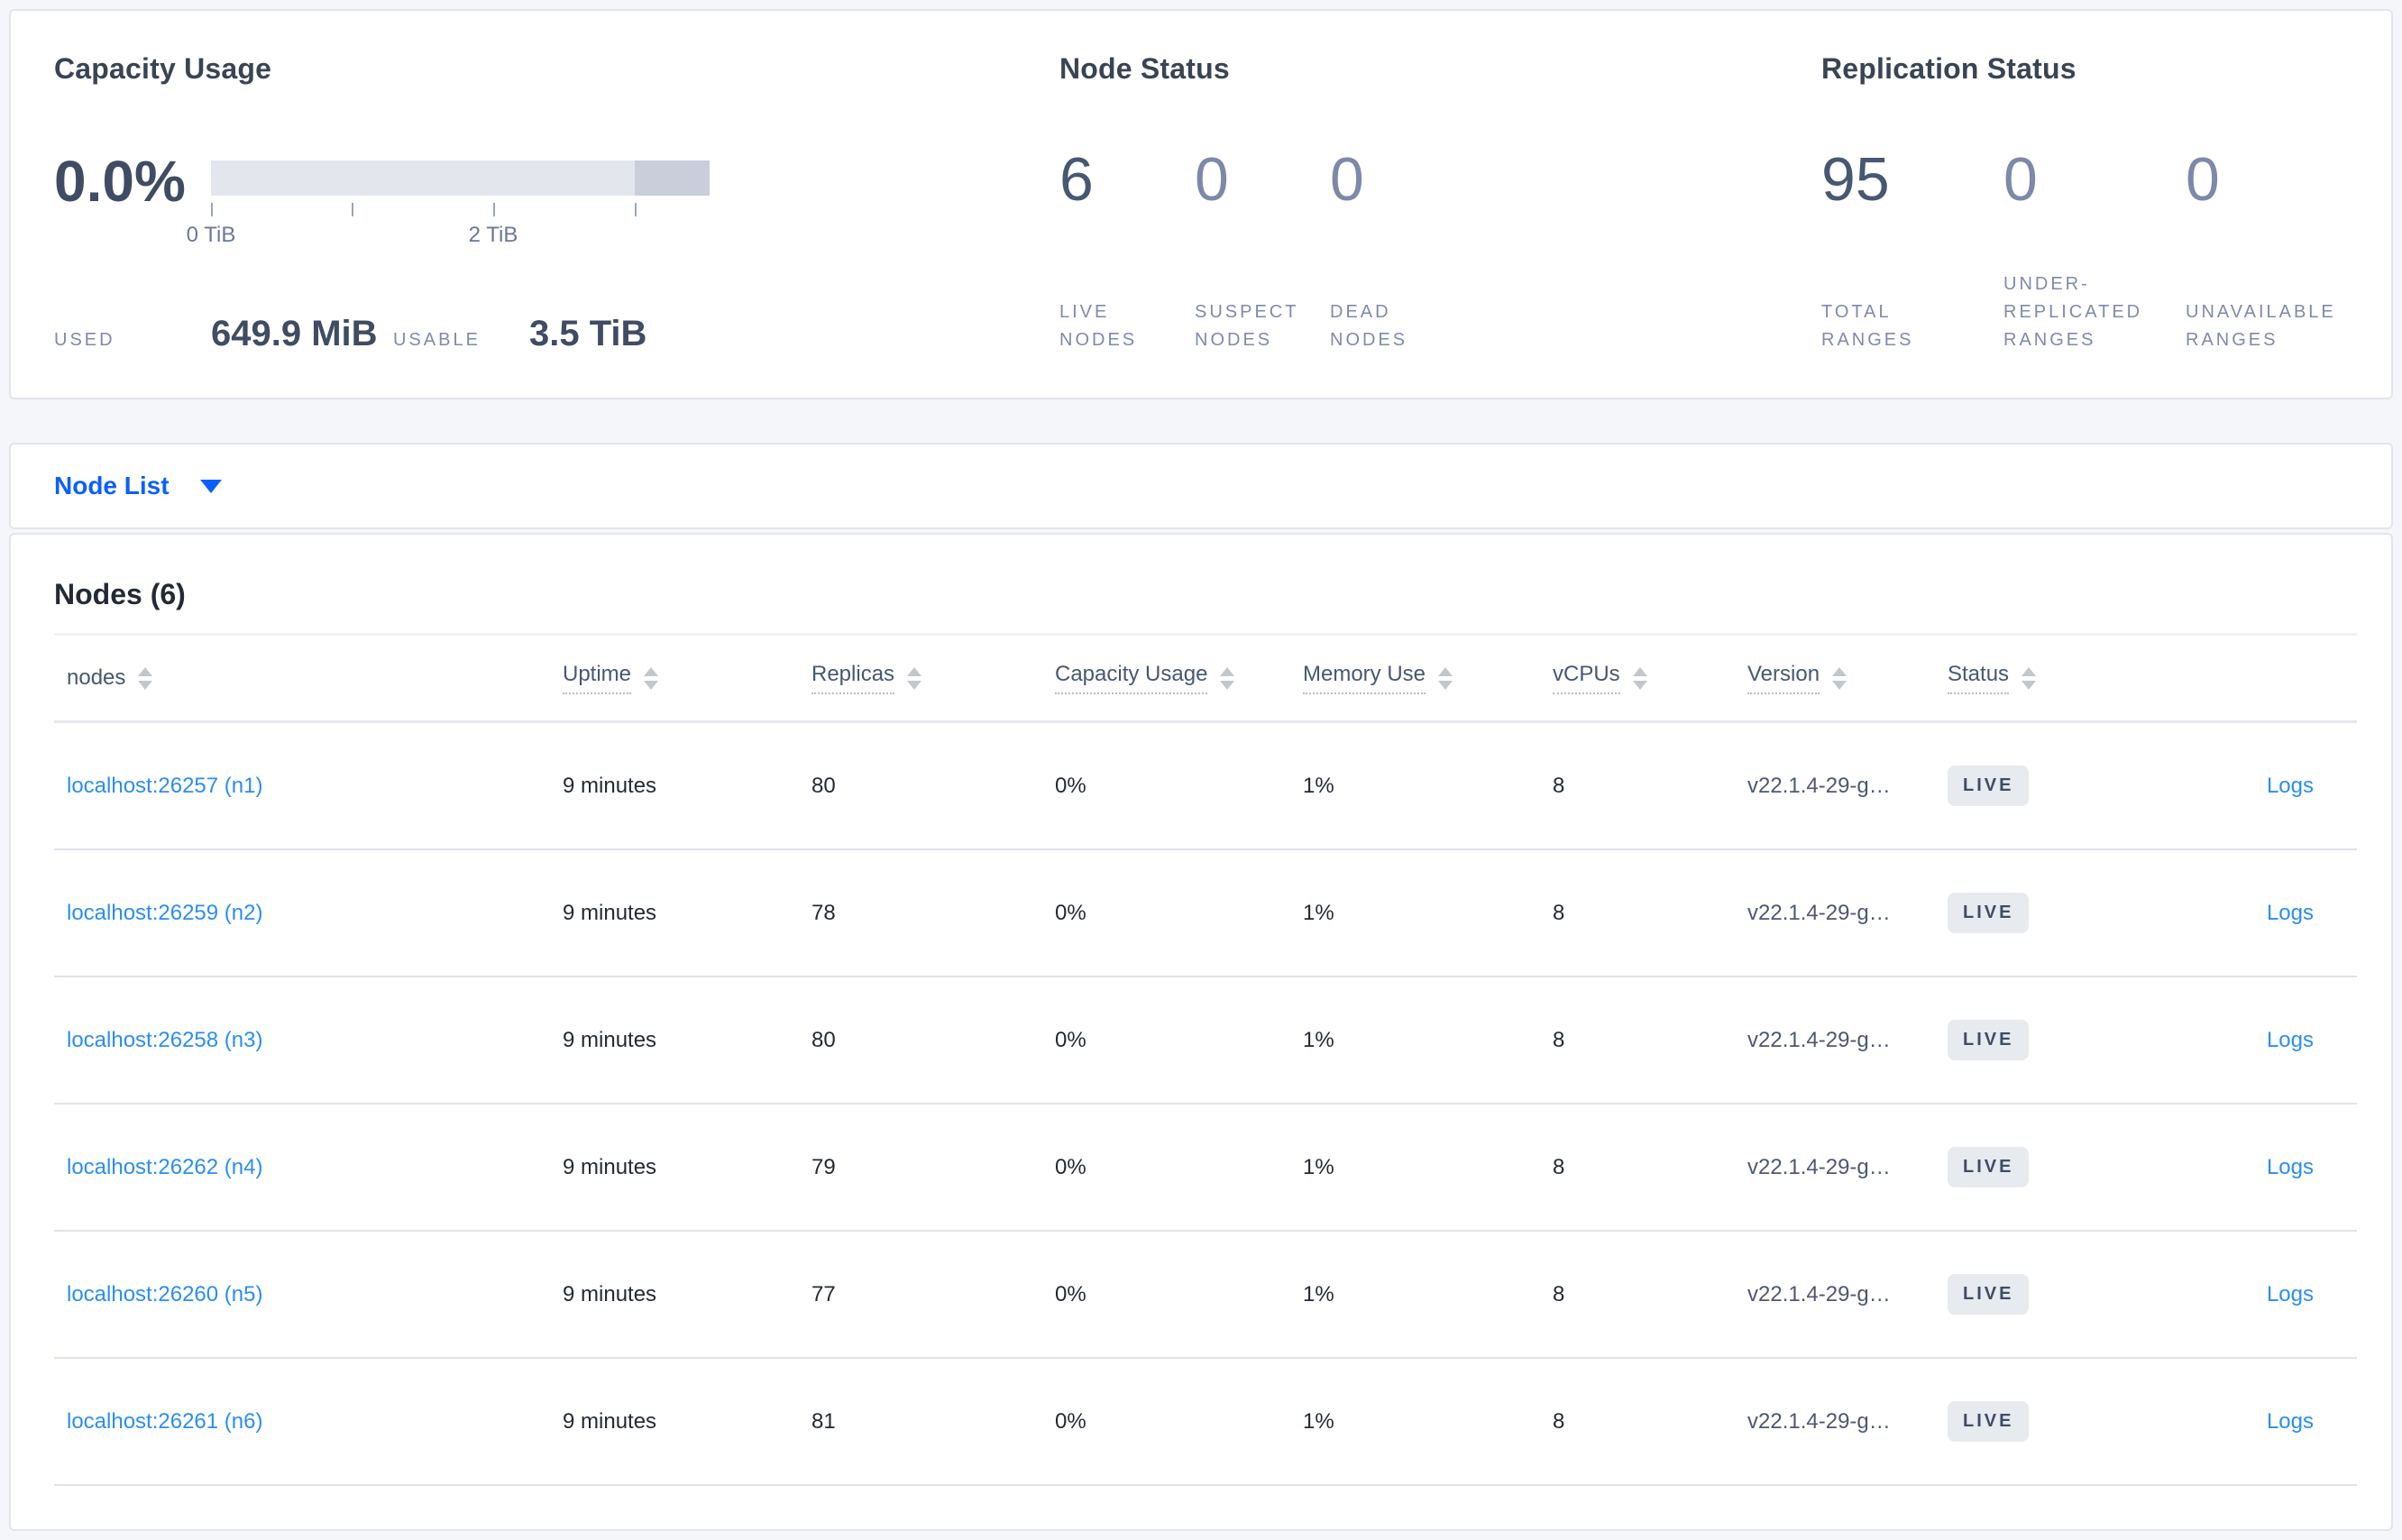  What do you see at coordinates (294, 333) in the screenshot?
I see `used-value: 649.9 MiB` at bounding box center [294, 333].